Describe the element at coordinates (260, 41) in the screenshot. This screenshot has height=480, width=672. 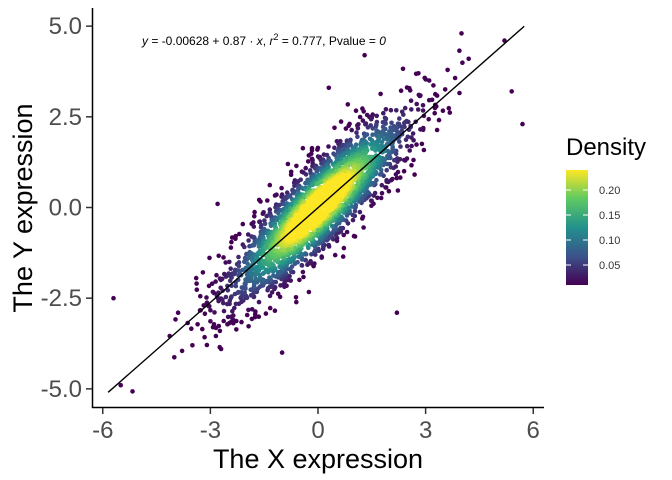
I see `eq-x: x` at that location.